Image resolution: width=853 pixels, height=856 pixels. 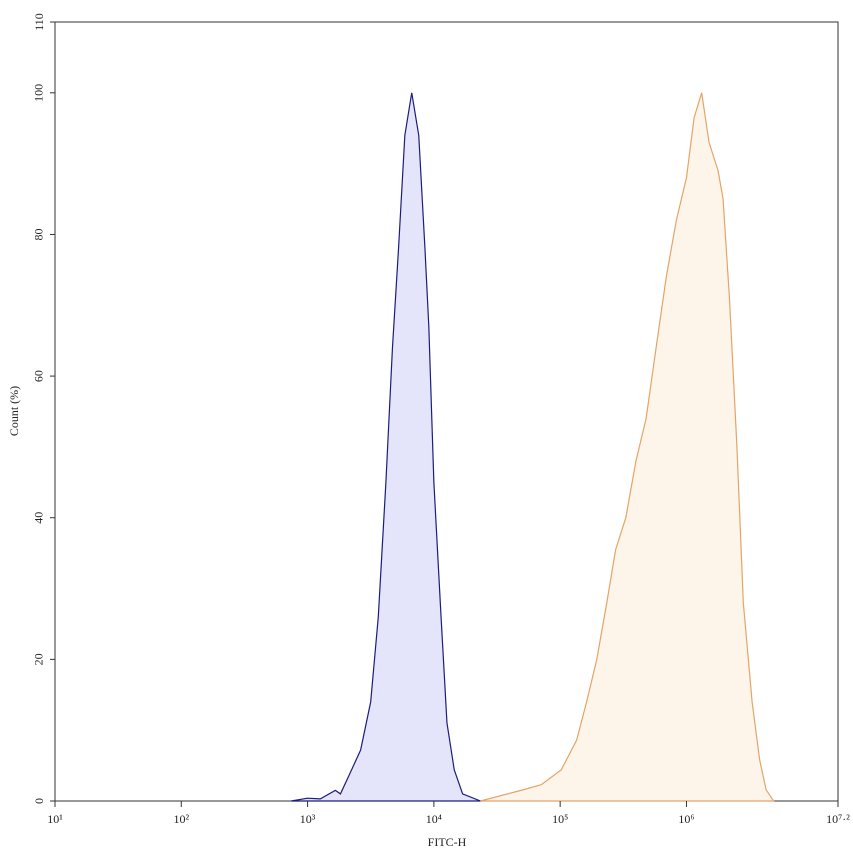 I want to click on y-tick-label: 80, so click(x=39, y=234).